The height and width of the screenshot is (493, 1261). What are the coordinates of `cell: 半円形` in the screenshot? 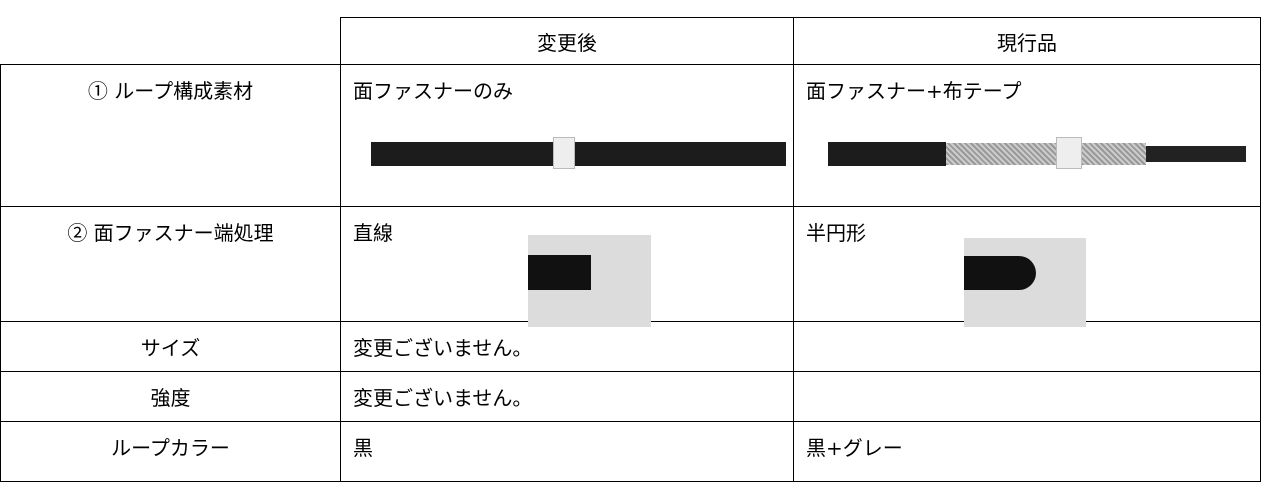 It's located at (1027, 266).